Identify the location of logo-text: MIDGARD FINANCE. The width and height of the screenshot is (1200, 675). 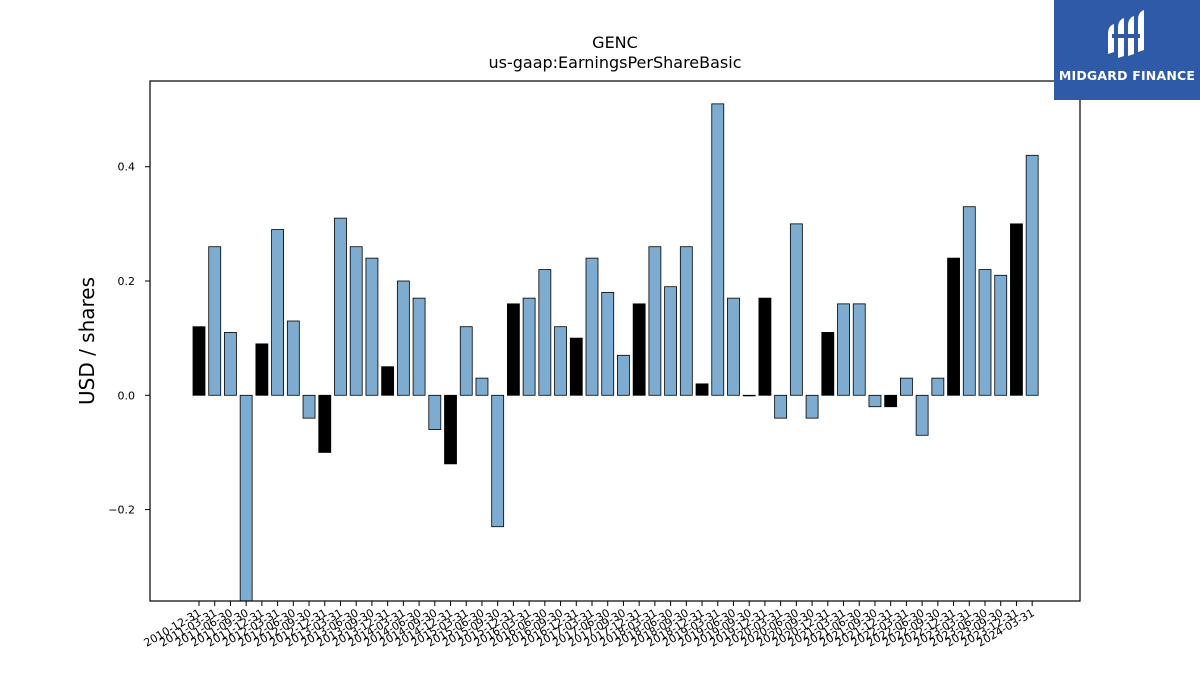
(1127, 75).